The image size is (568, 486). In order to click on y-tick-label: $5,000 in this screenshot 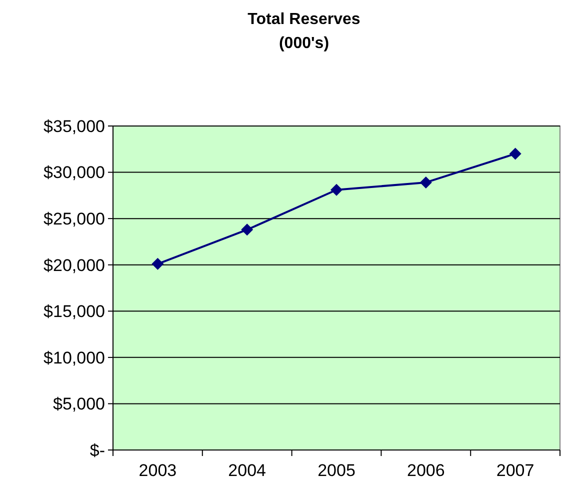, I will do `click(79, 404)`.